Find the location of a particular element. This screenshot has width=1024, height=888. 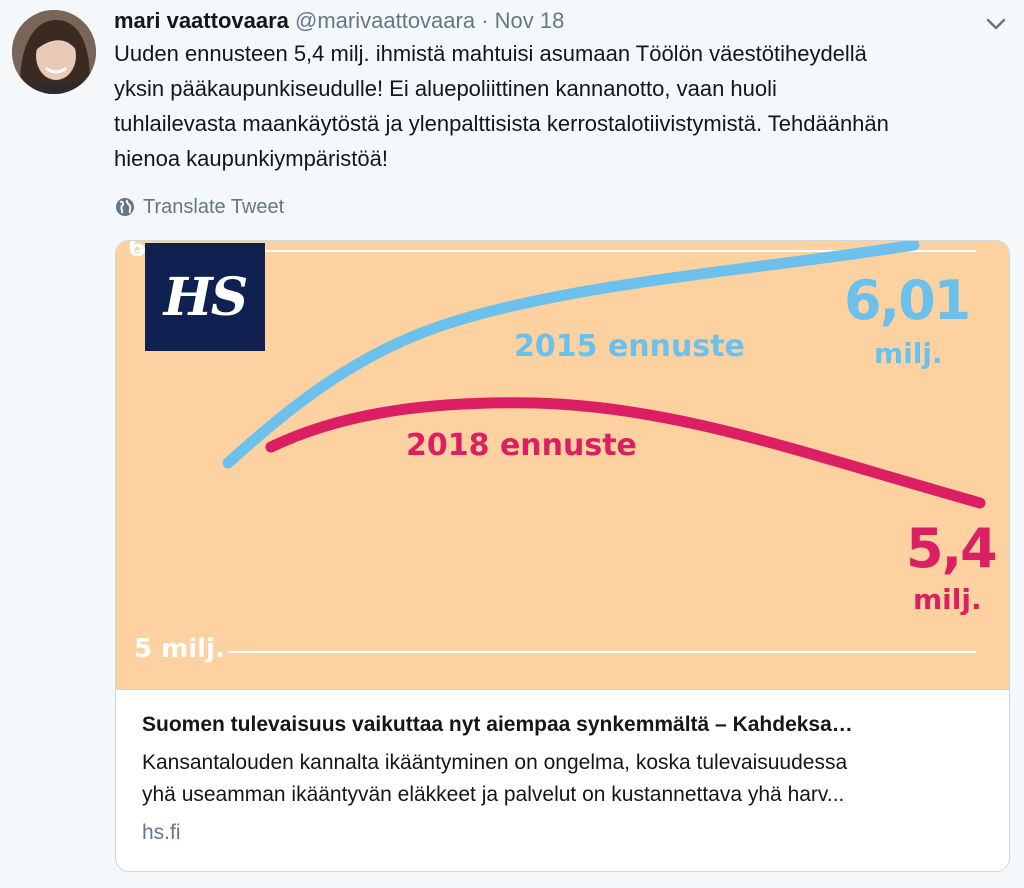

series-2018-label: 2018 ennuste is located at coordinates (521, 445).